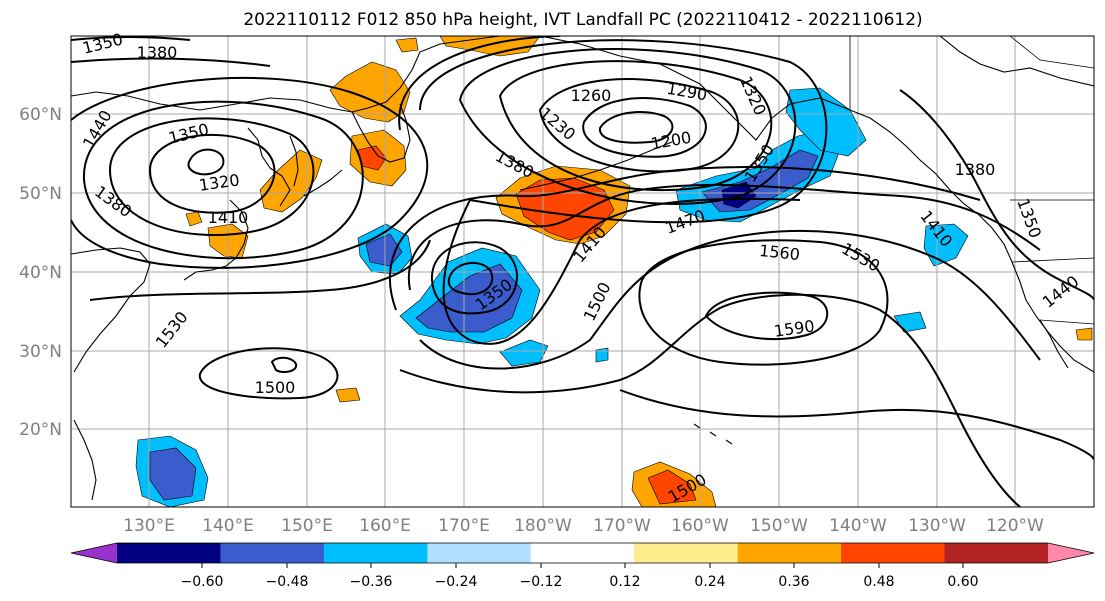  I want to click on shade-positive-small-baja, so click(1084, 334).